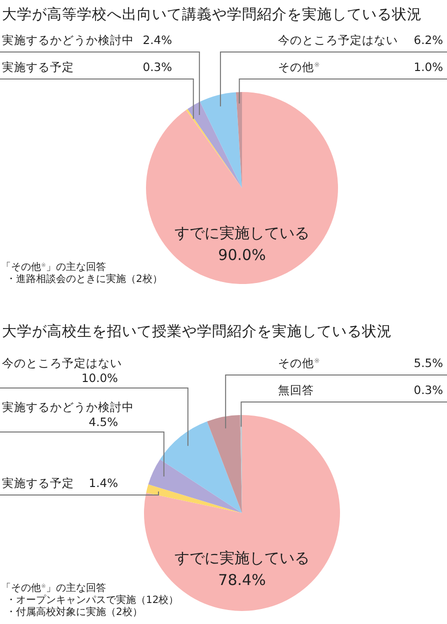  Describe the element at coordinates (74, 612) in the screenshot. I see `text: ・付属高校対象に実施（2校）` at that location.